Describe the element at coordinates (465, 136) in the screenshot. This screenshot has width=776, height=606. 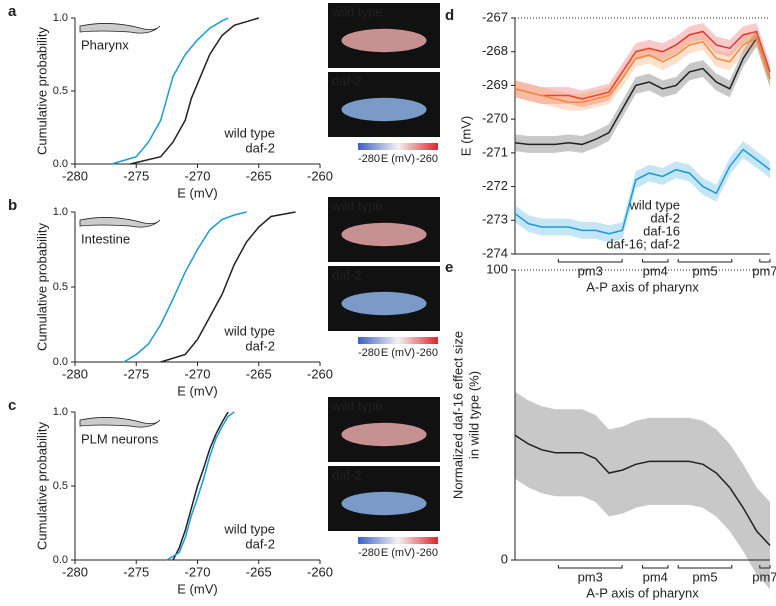
I see `y-axis-label: E (mV)` at that location.